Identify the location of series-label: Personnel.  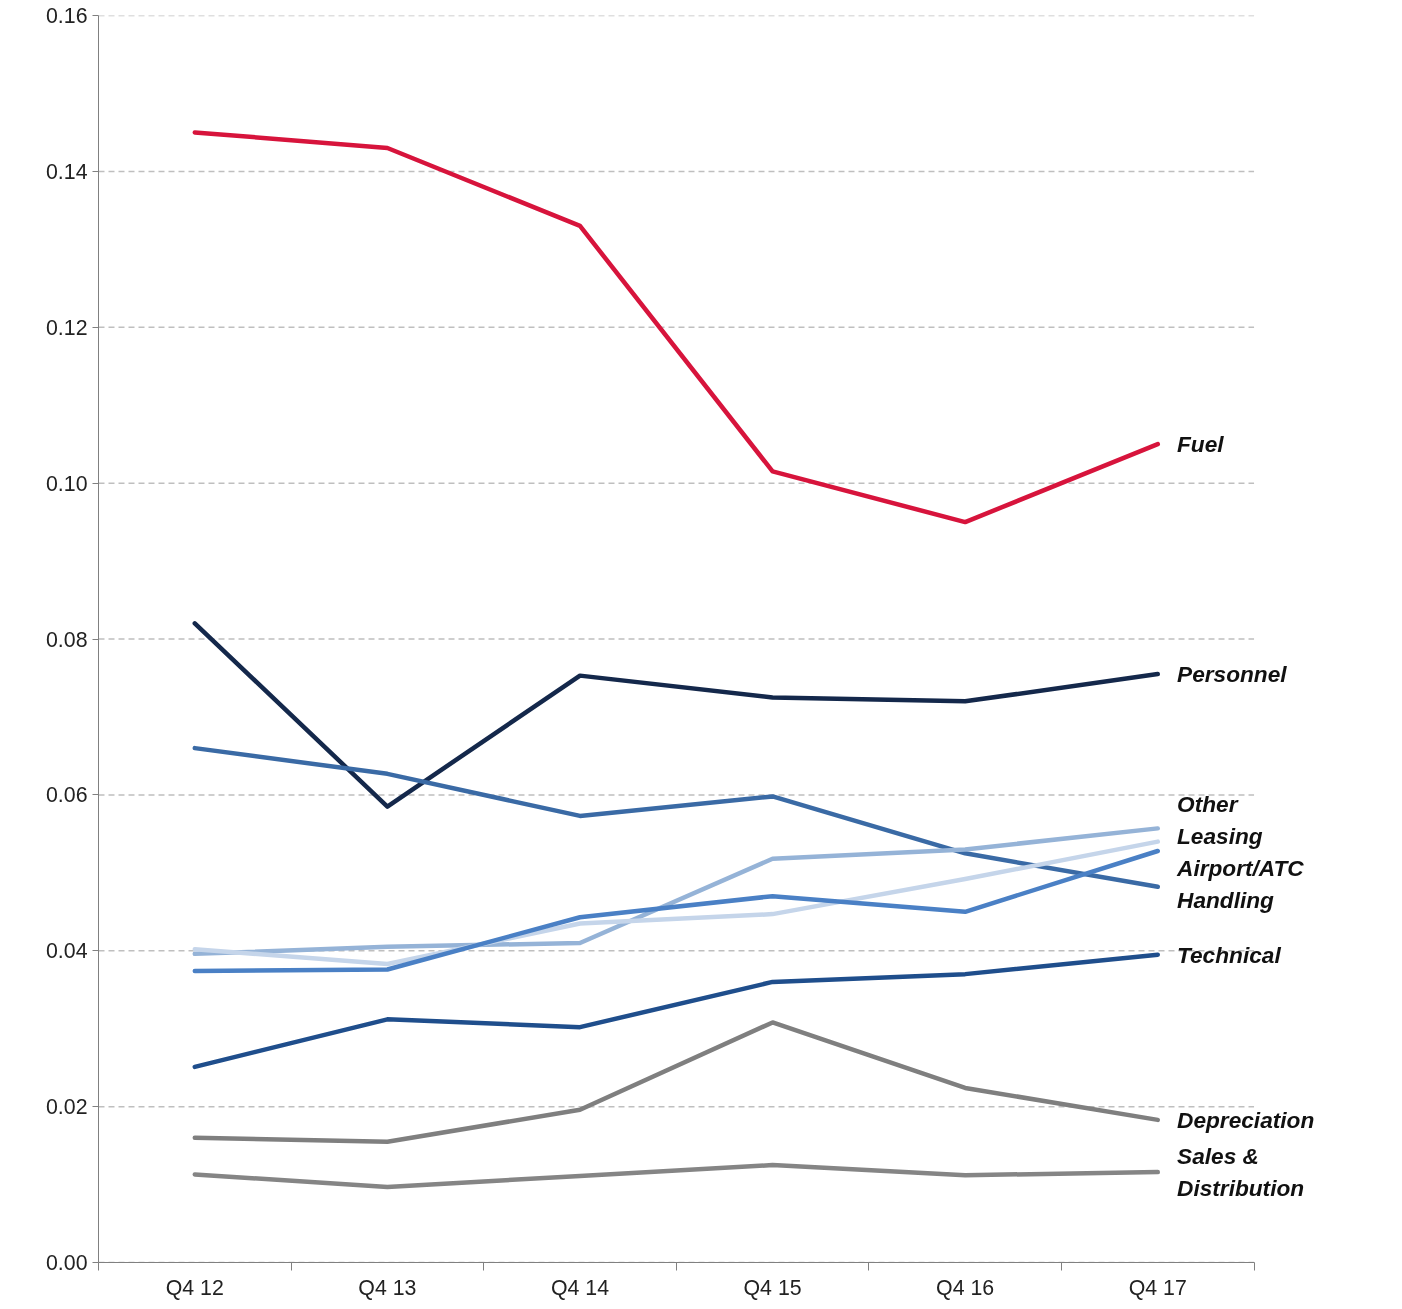
(1232, 674).